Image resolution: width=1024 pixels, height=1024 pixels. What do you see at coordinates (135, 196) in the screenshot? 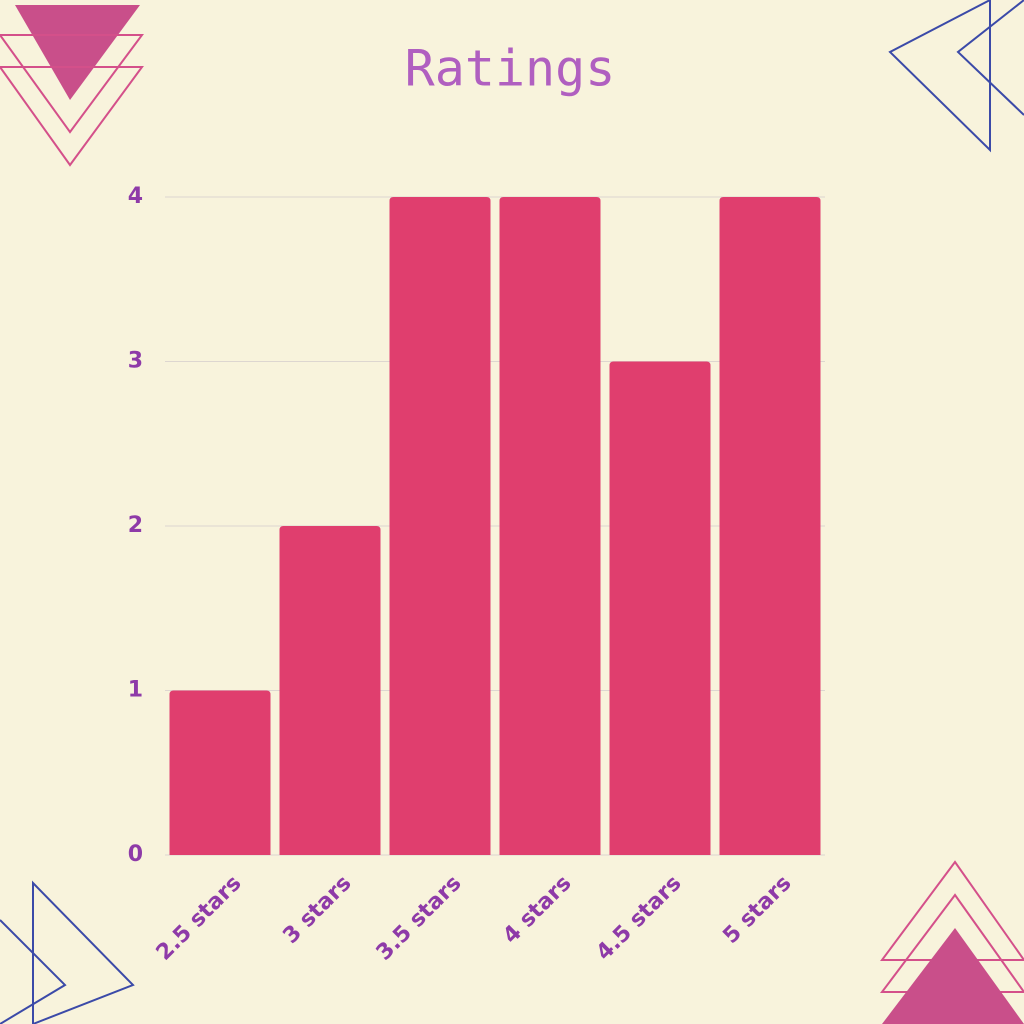
I see `y-tick-label: 4` at bounding box center [135, 196].